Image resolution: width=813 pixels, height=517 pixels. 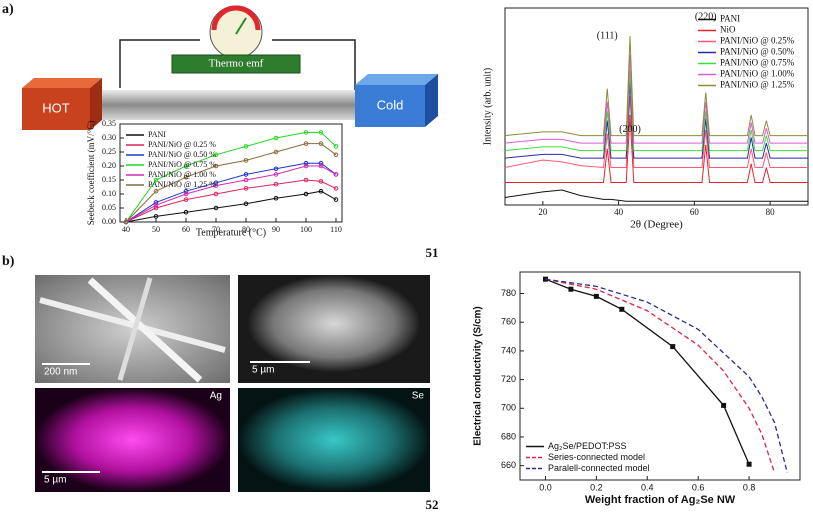 What do you see at coordinates (508, 350) in the screenshot?
I see `y-tick-label: 740` at bounding box center [508, 350].